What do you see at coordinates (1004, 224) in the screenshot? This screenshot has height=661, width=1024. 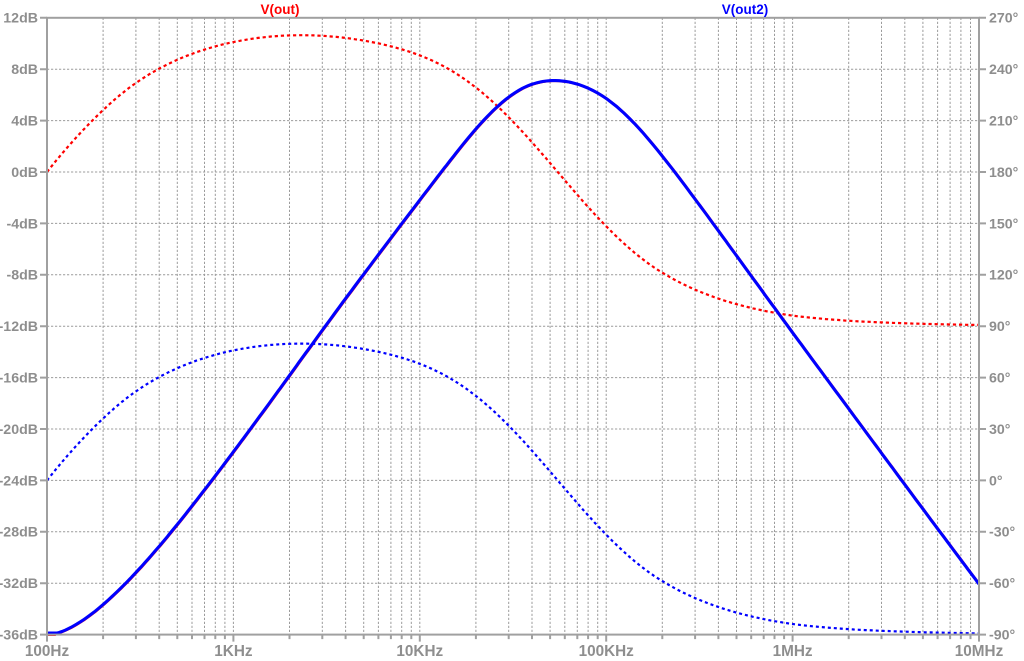 I see `svg-text: 150°` at bounding box center [1004, 224].